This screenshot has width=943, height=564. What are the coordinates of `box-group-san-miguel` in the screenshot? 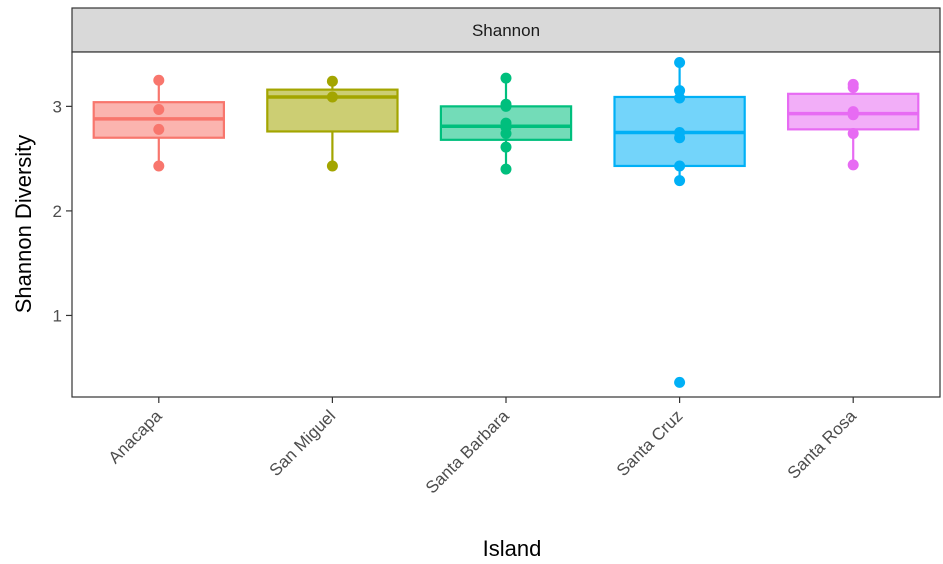 It's located at (332, 123).